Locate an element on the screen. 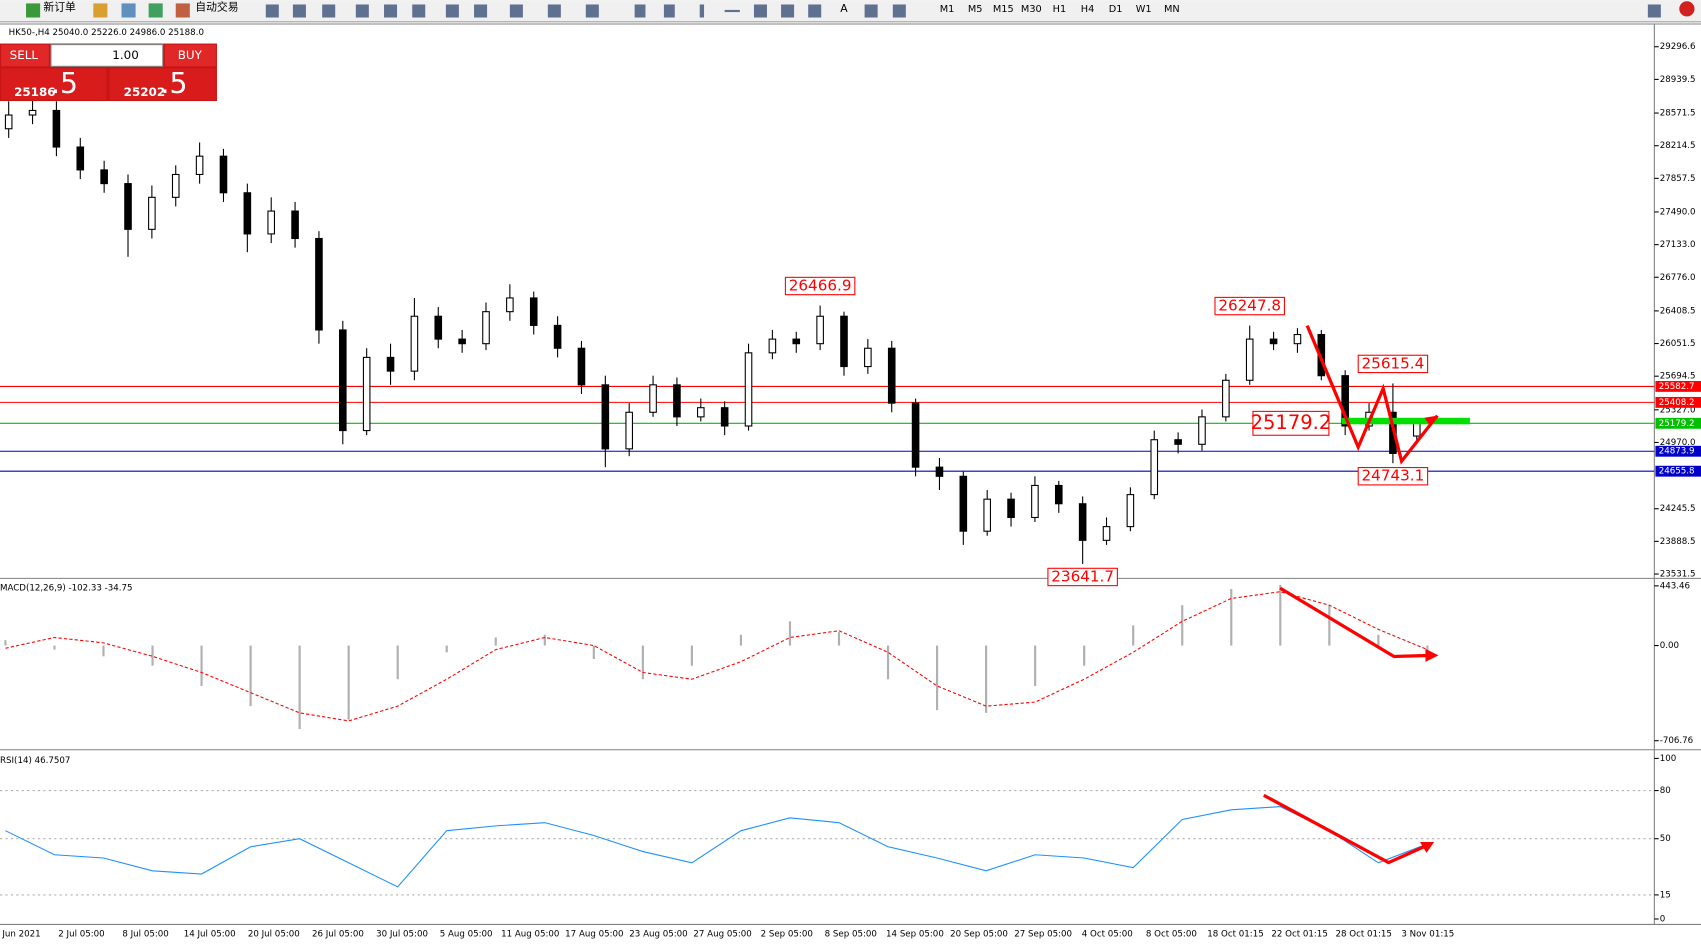  y-tick-label: 26051.5 is located at coordinates (1678, 344).